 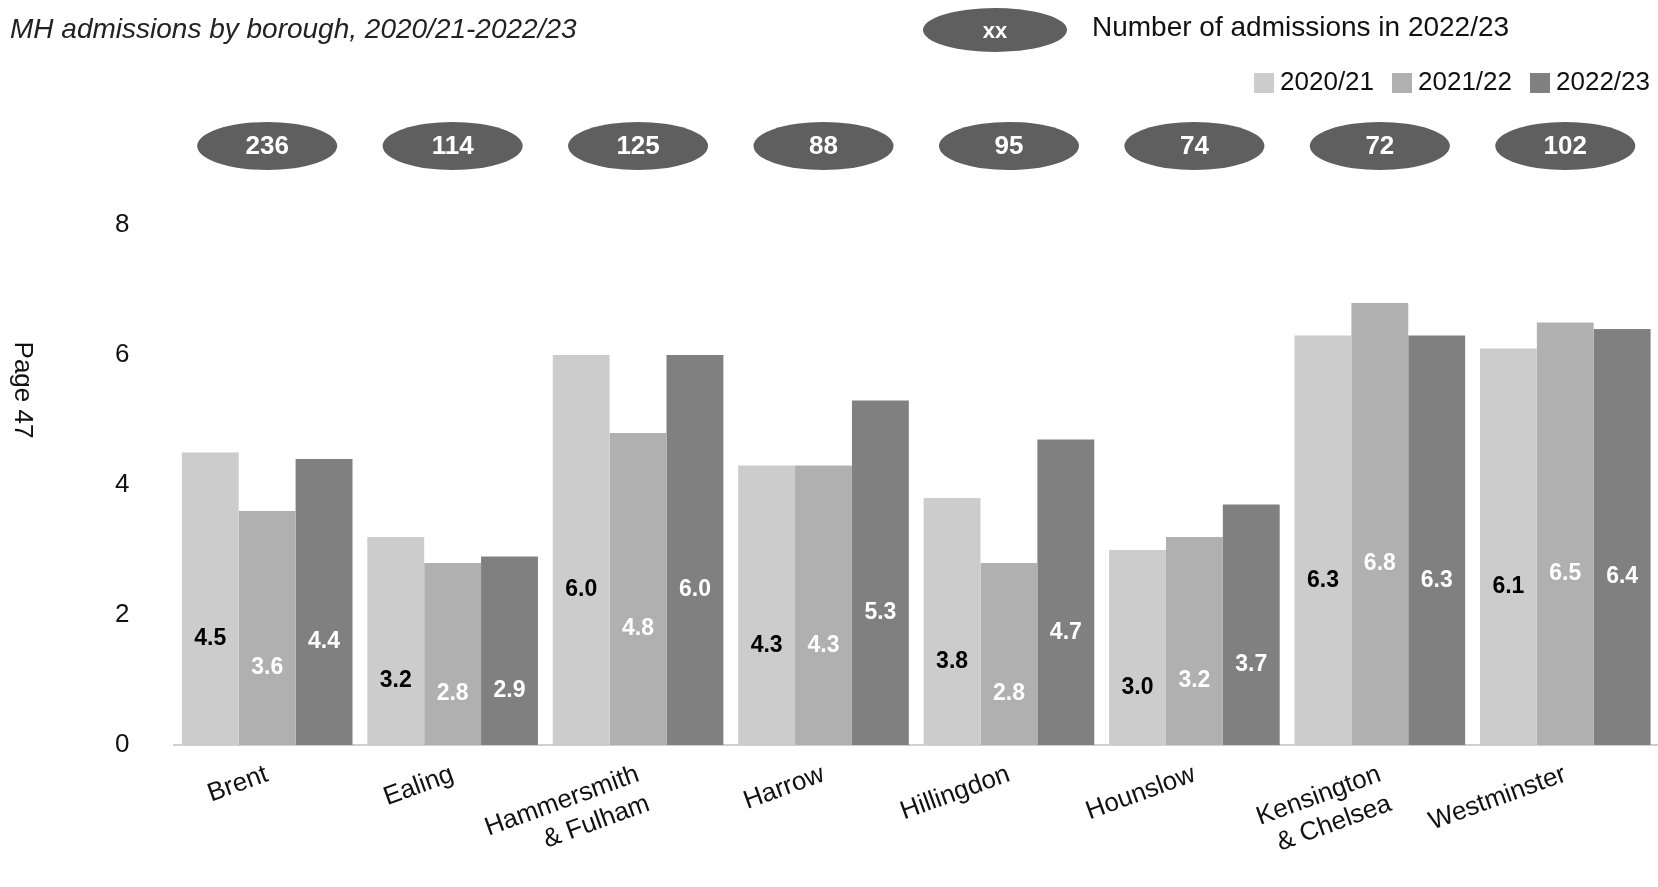 What do you see at coordinates (1301, 26) in the screenshot?
I see `text: Number of admissions in 2022/23` at bounding box center [1301, 26].